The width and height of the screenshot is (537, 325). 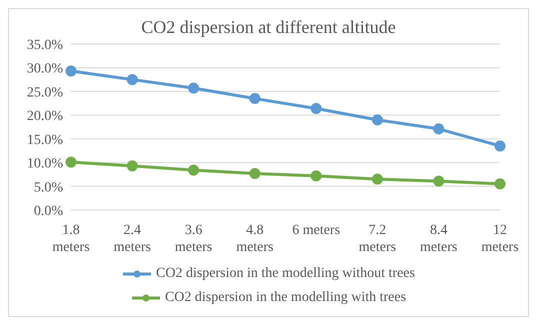 I want to click on x-tick-label: 4.8 meters, so click(x=255, y=239).